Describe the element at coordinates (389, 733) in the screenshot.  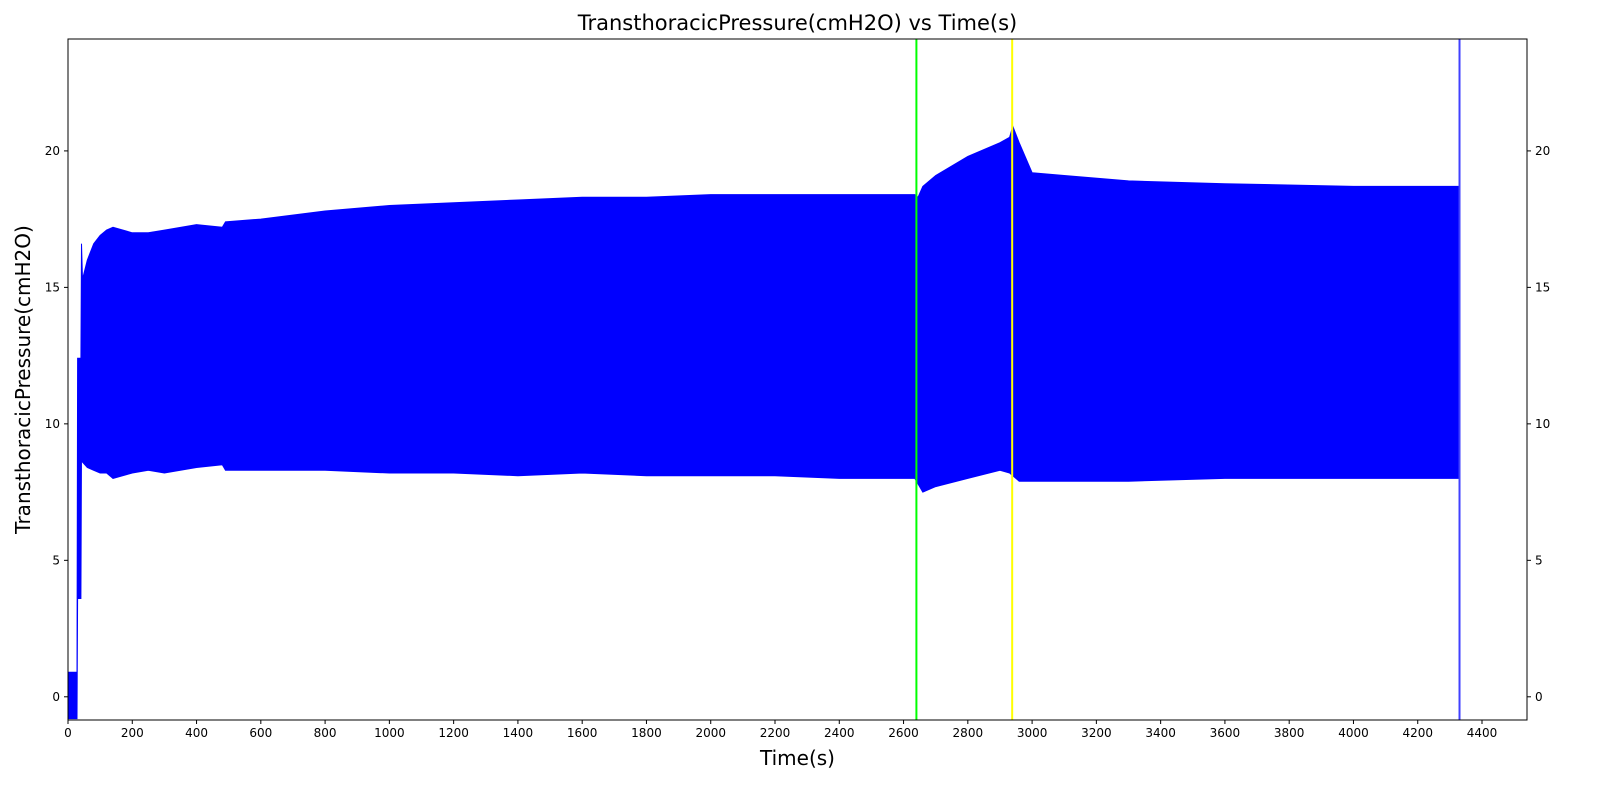
I see `x-tick-label: 1000` at that location.